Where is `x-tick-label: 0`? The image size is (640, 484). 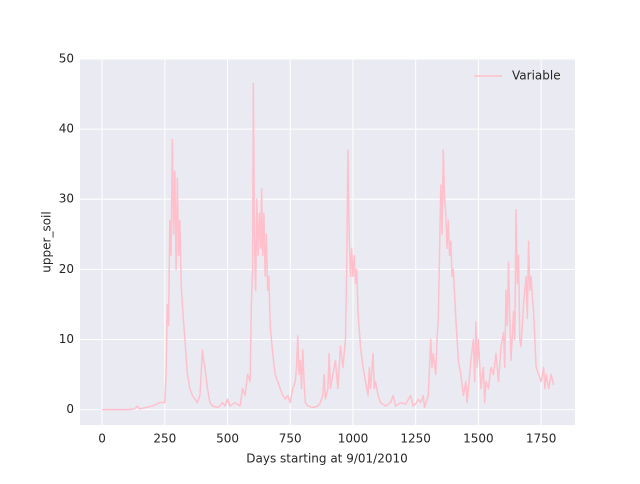 x-tick-label: 0 is located at coordinates (102, 439).